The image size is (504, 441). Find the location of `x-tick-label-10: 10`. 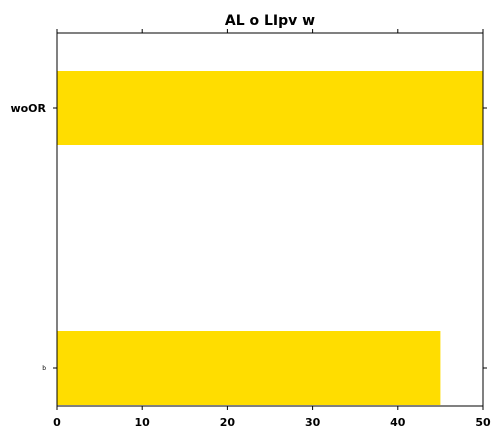

x-tick-label-10: 10 is located at coordinates (143, 422).